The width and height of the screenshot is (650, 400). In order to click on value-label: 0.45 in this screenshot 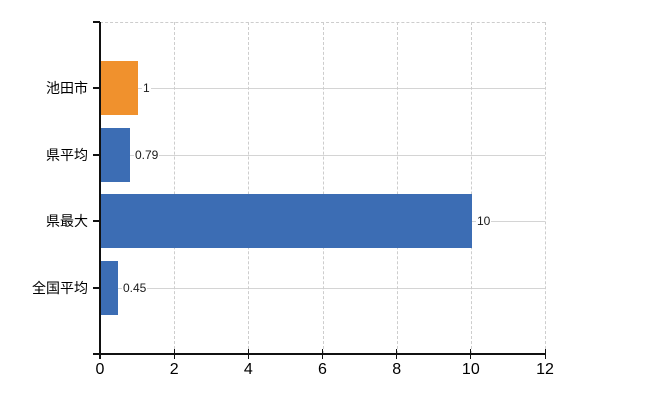, I will do `click(135, 288)`.